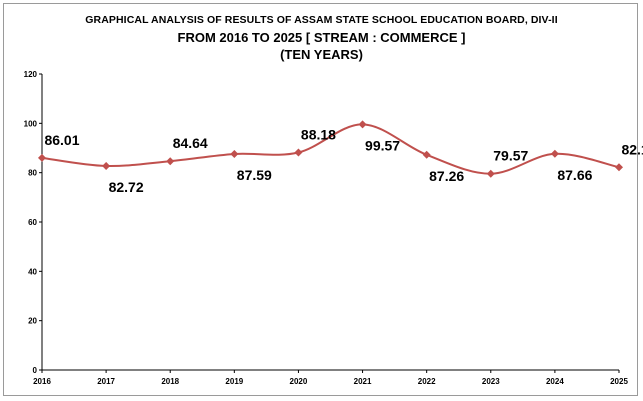 This screenshot has height=401, width=643. I want to click on x-tick-labels: 2016 2017 2018 2019 2020 2021 2022 2023 2024 2025, so click(330, 381).